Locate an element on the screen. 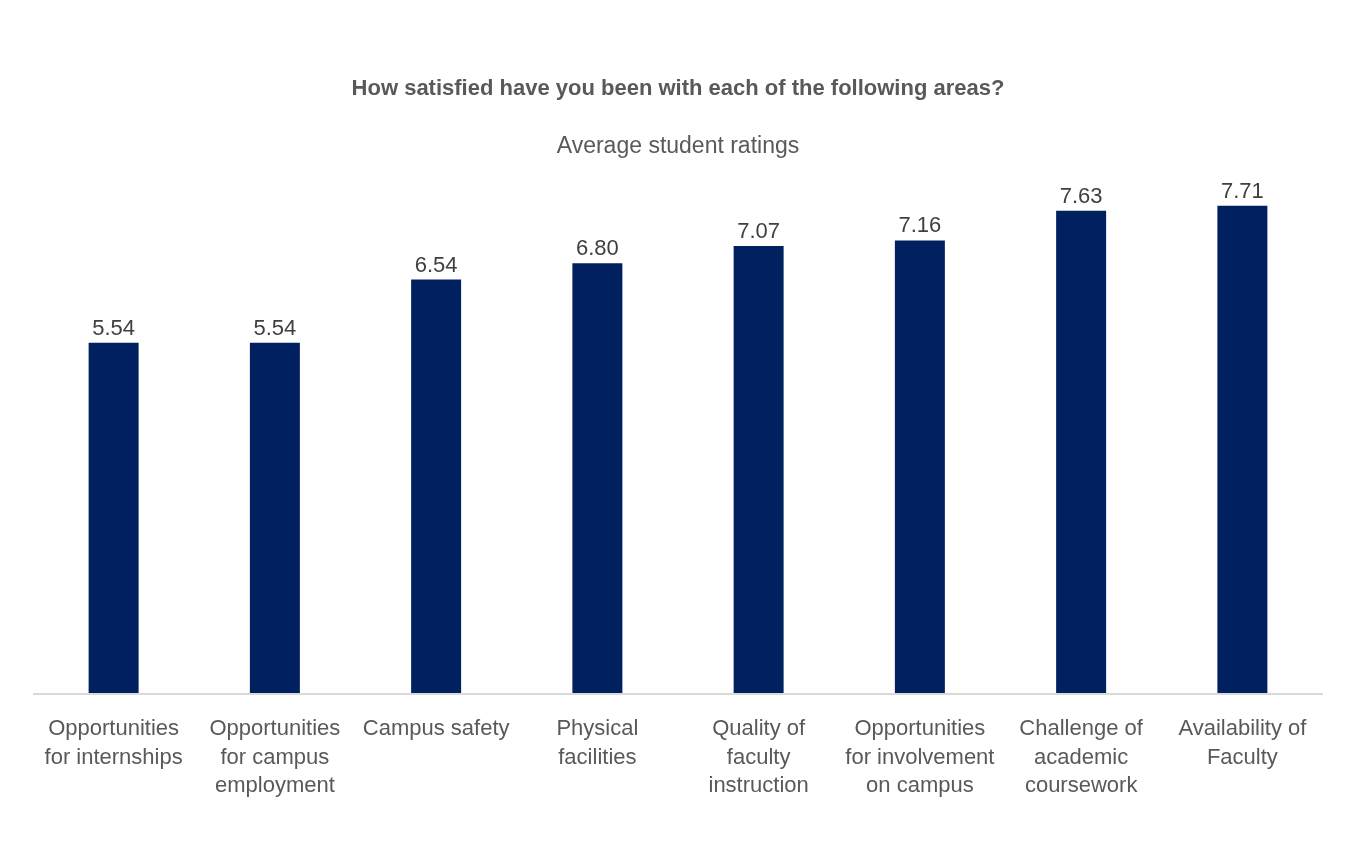 This screenshot has height=848, width=1348. x-tick-label: Quality of faculty instruction is located at coordinates (758, 756).